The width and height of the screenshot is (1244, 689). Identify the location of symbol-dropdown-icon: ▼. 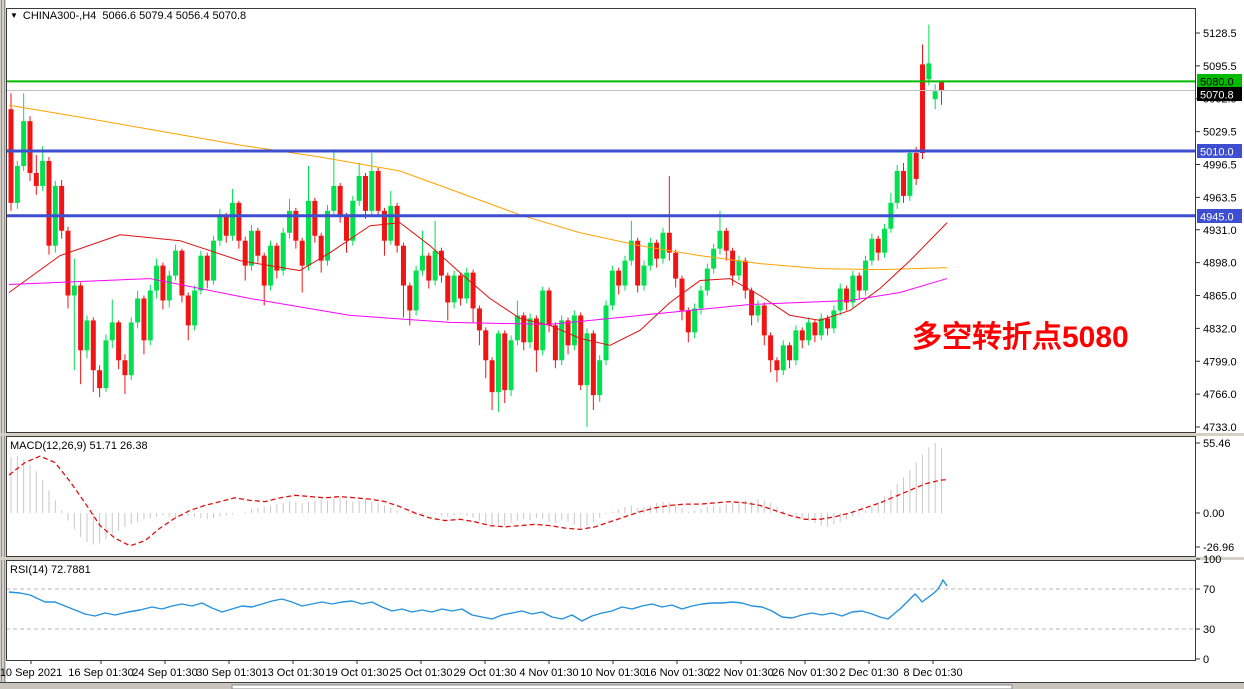
(14, 15).